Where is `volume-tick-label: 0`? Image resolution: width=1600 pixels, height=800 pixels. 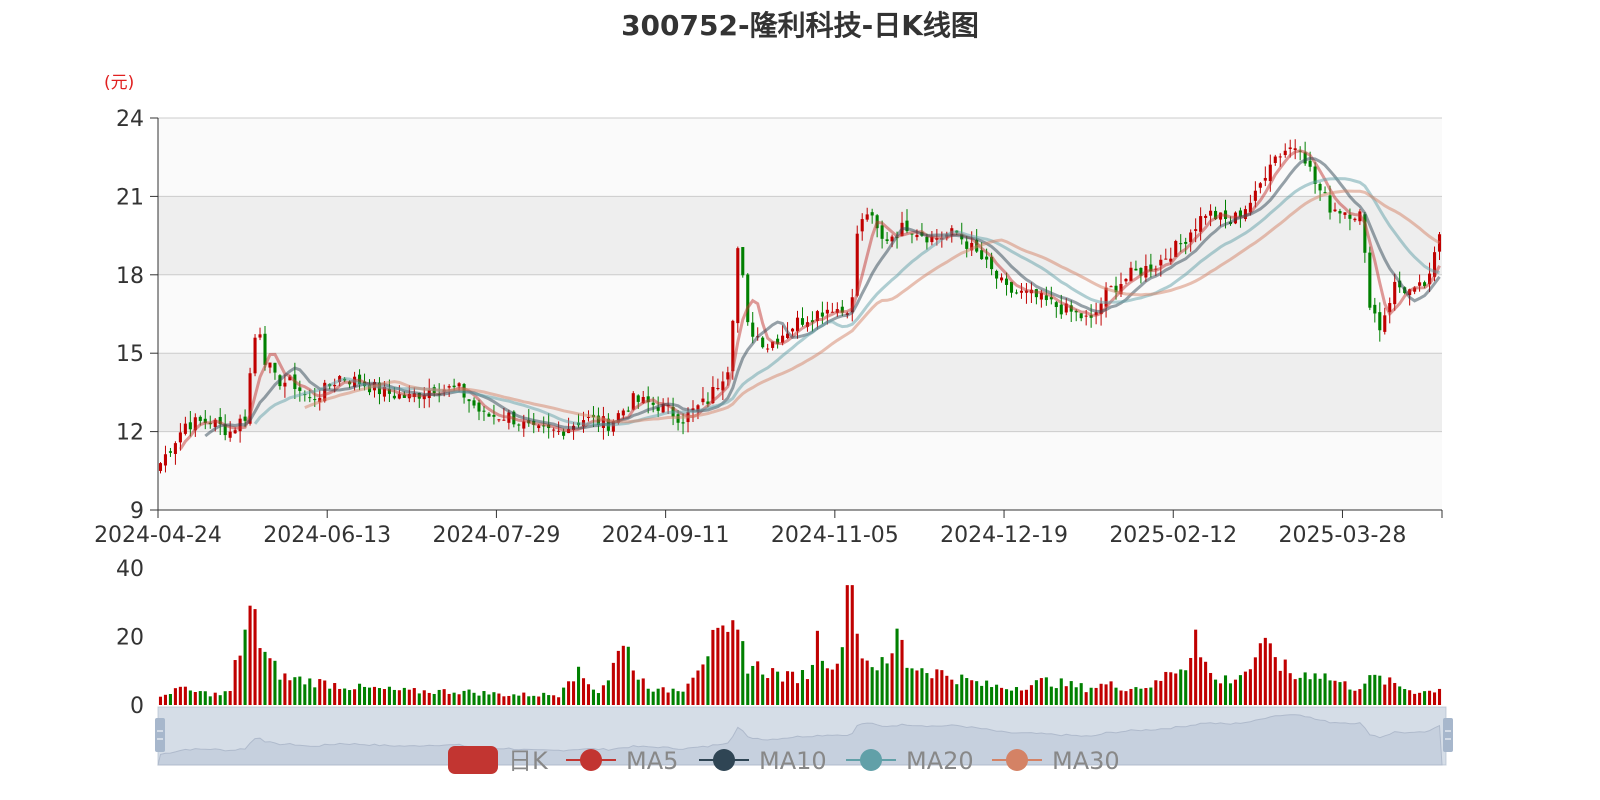 volume-tick-label: 0 is located at coordinates (137, 706).